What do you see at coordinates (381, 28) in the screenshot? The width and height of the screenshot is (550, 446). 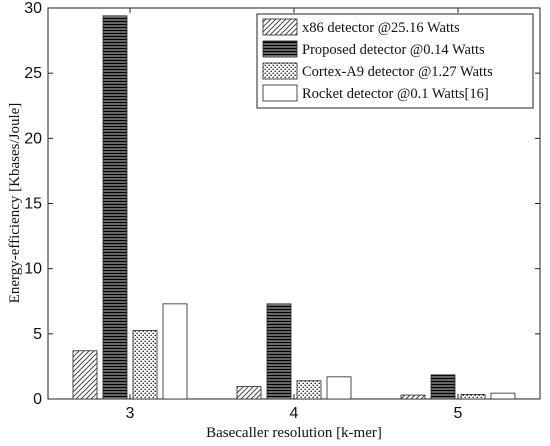 I see `legend-label: x86 detector @25.16 Watts` at bounding box center [381, 28].